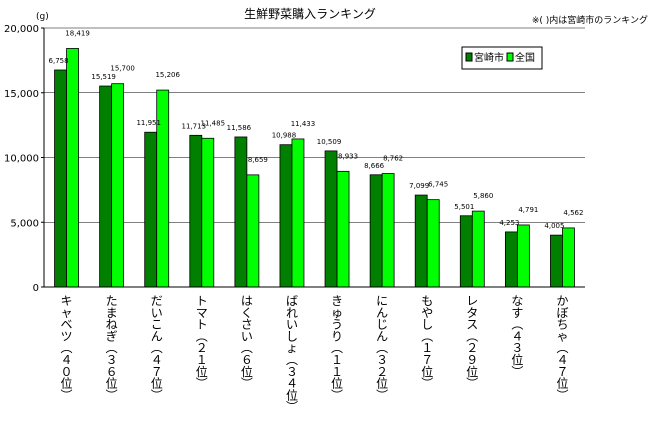  I want to click on legend-swatch-national, so click(510, 57).